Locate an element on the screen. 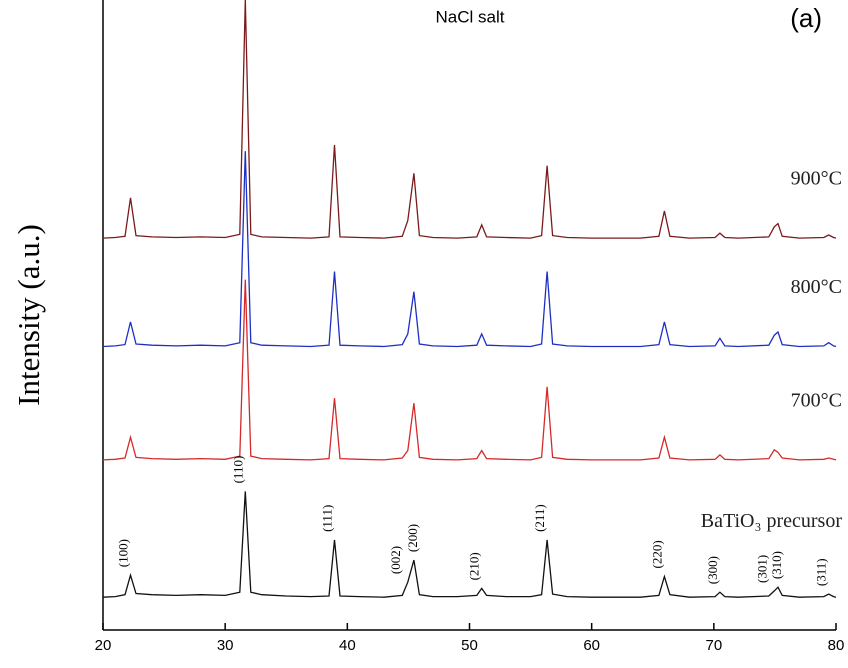 The image size is (848, 668). peak-label: (220) is located at coordinates (656, 554).